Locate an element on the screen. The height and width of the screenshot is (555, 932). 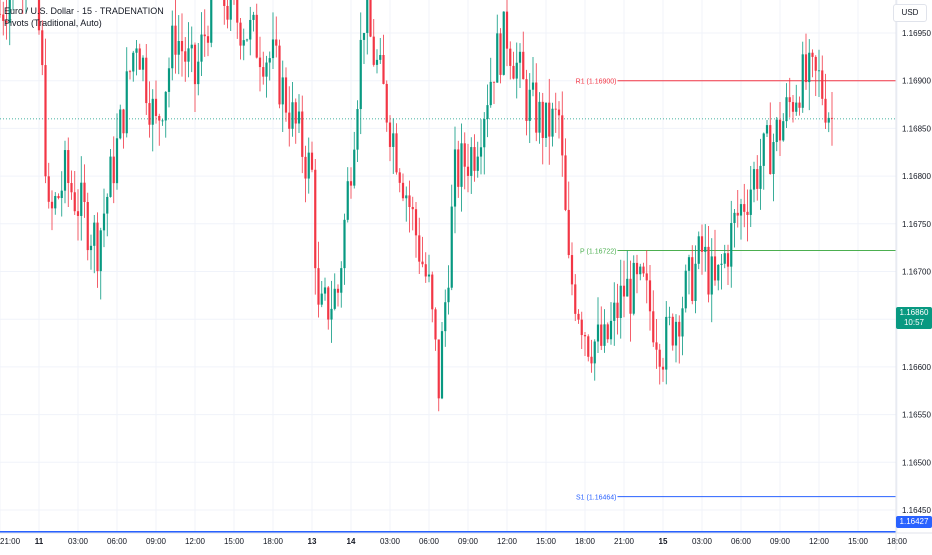
y-tick-label: 1.16950 is located at coordinates (916, 33).